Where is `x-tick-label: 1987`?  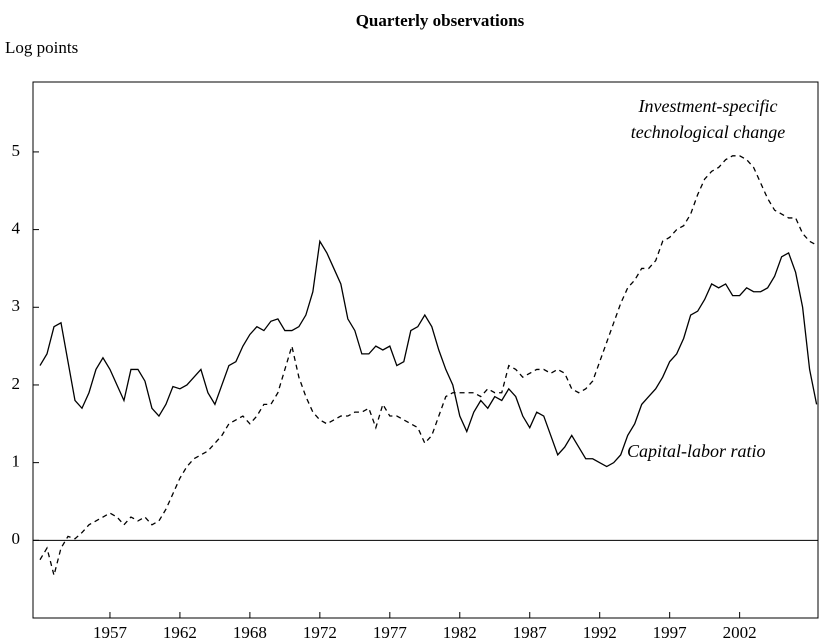 x-tick-label: 1987 is located at coordinates (530, 632).